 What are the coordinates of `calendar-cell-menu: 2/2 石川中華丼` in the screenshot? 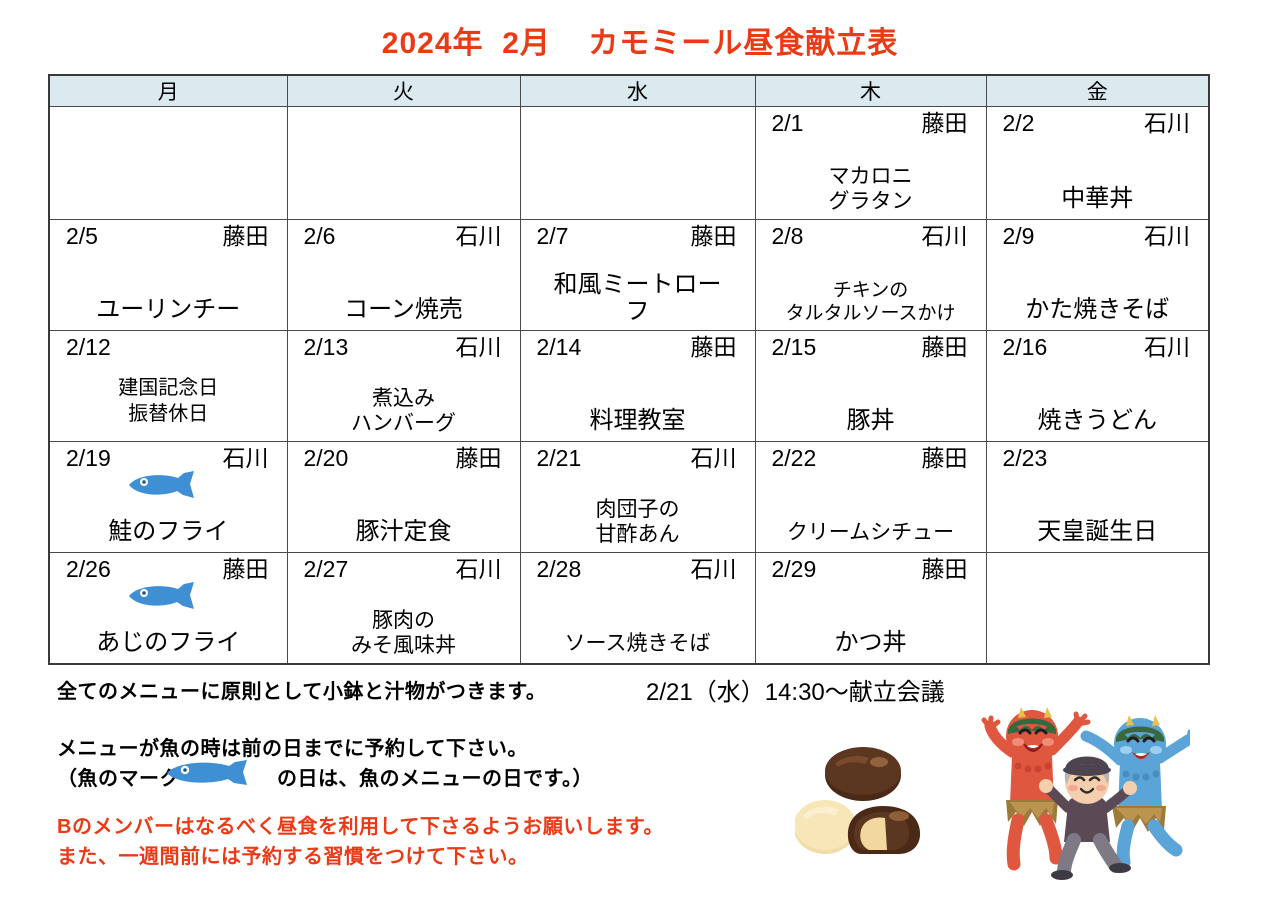 It's located at (1097, 163).